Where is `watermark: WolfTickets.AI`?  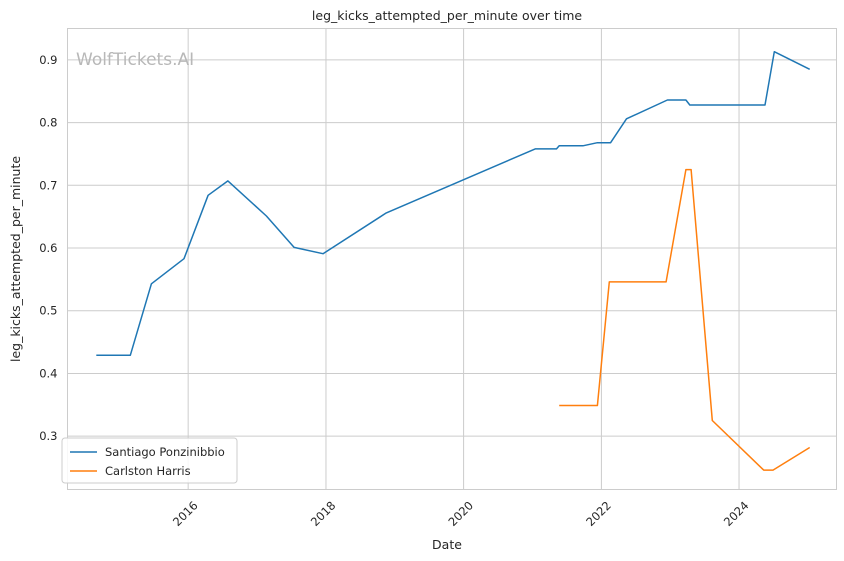
watermark: WolfTickets.AI is located at coordinates (135, 60).